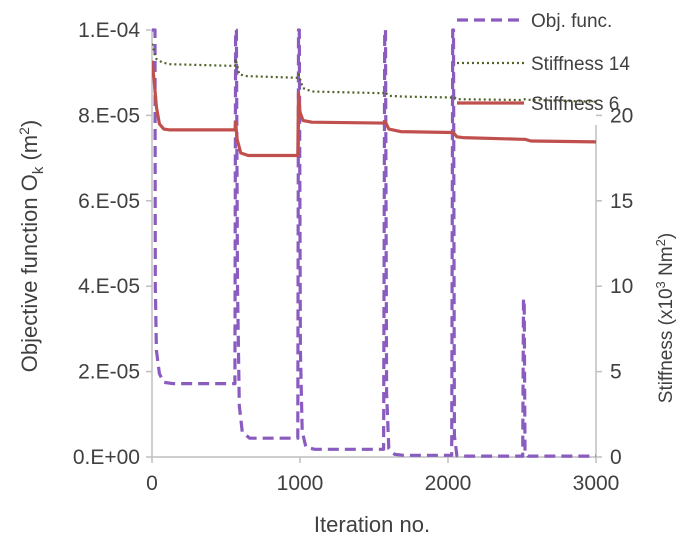 Image resolution: width=693 pixels, height=545 pixels. What do you see at coordinates (109, 201) in the screenshot?
I see `y-left-tick-label: 6.E-05` at bounding box center [109, 201].